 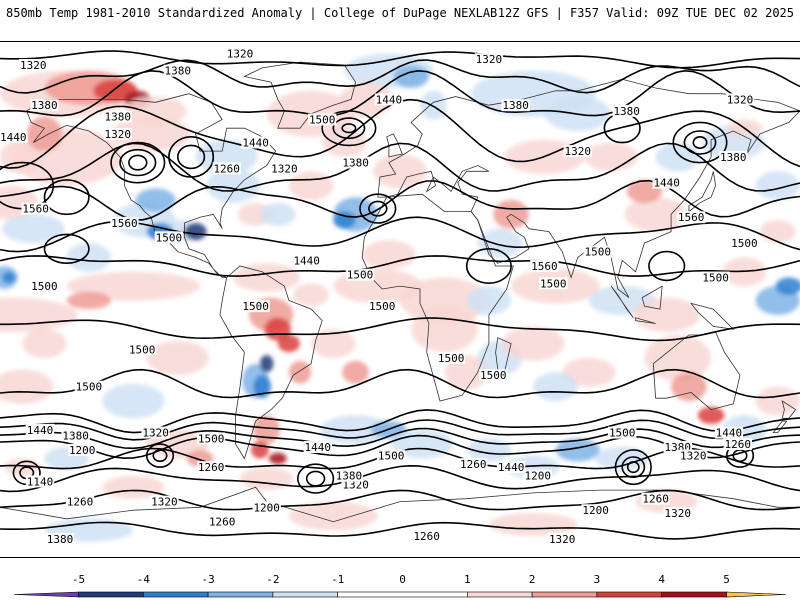 I want to click on legend-tick-label: 0, so click(x=402, y=579).